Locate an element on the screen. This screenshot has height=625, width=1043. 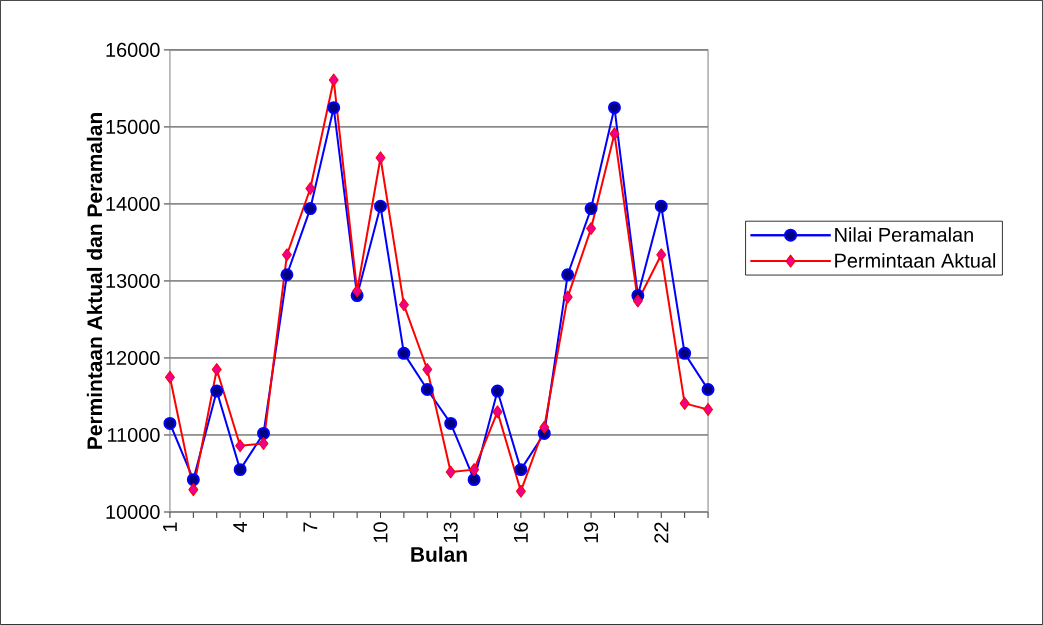
x-tick-label: 13 is located at coordinates (450, 532).